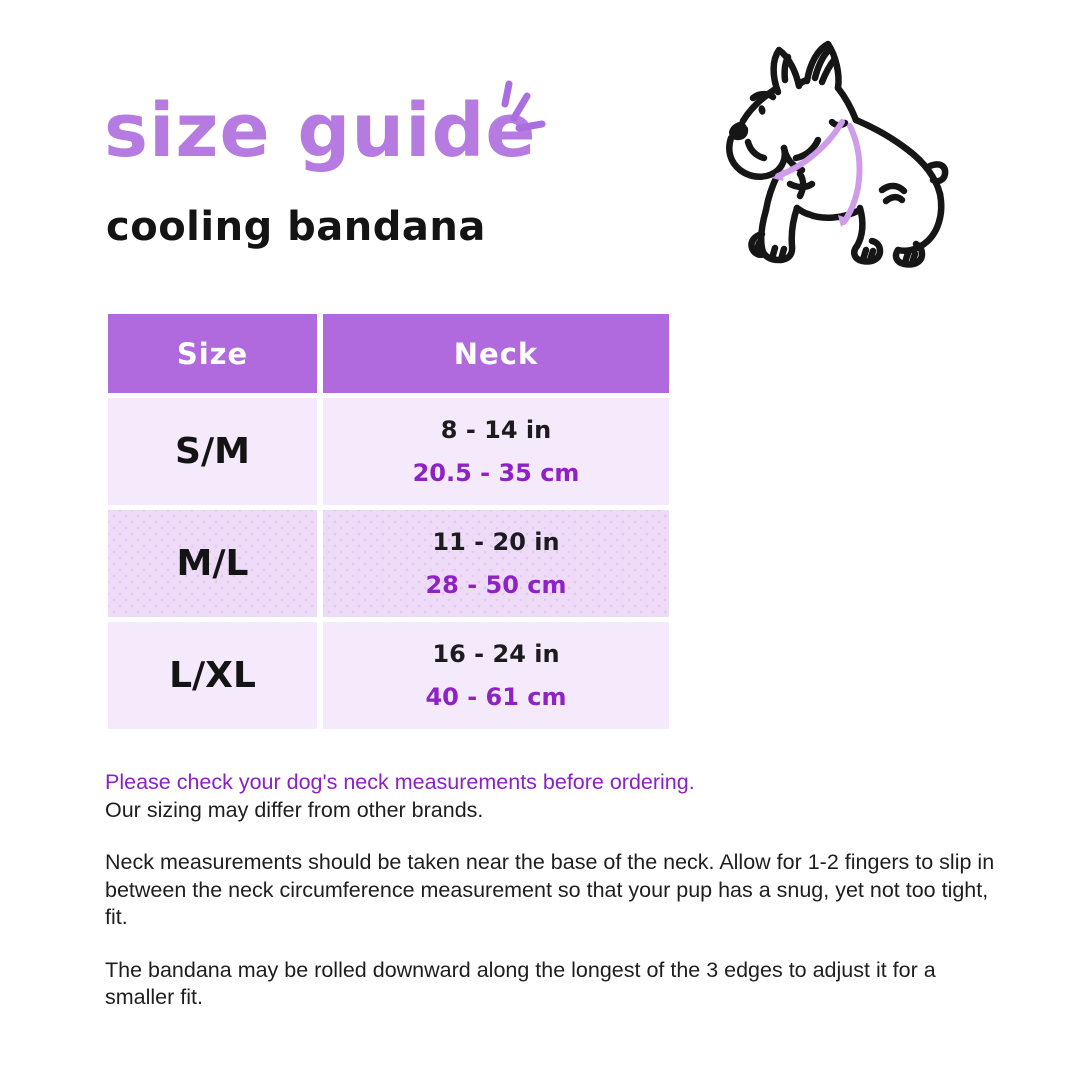  I want to click on product-subtitle: cooling bandana, so click(296, 227).